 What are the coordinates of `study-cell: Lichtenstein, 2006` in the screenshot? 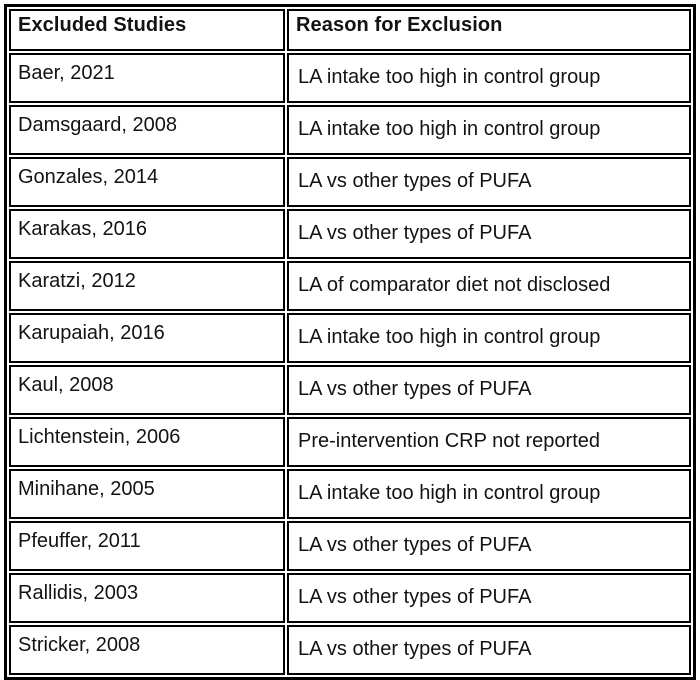 It's located at (147, 442).